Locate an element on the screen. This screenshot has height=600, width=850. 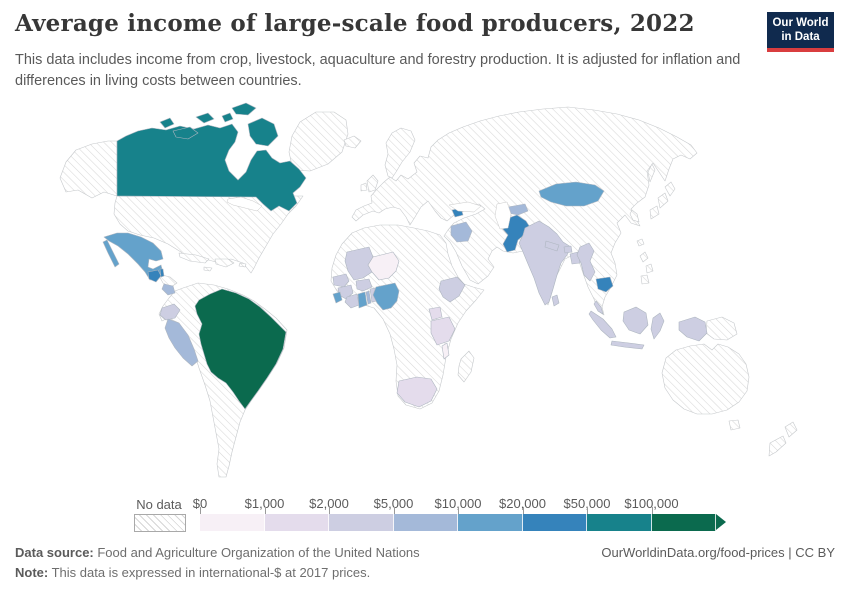
country-malaysia is located at coordinates (598, 307).